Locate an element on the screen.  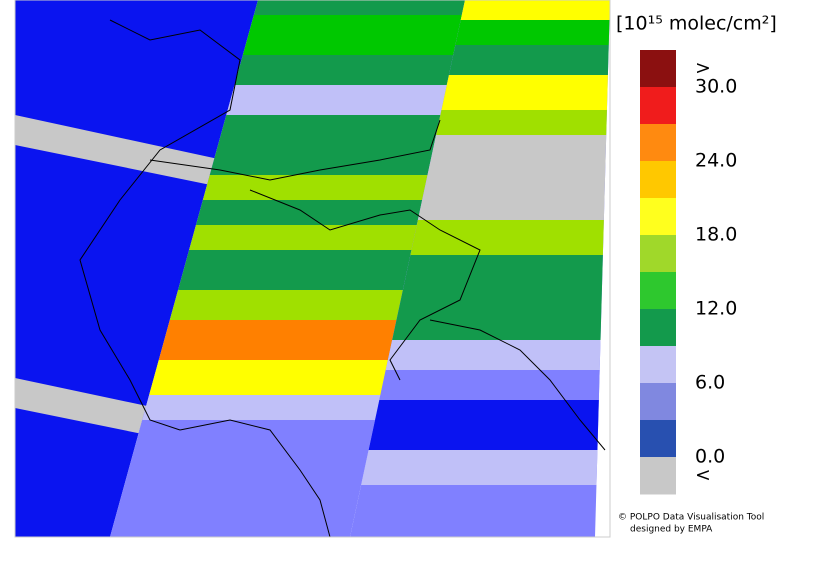
legend-label: 12.0 is located at coordinates (716, 309).